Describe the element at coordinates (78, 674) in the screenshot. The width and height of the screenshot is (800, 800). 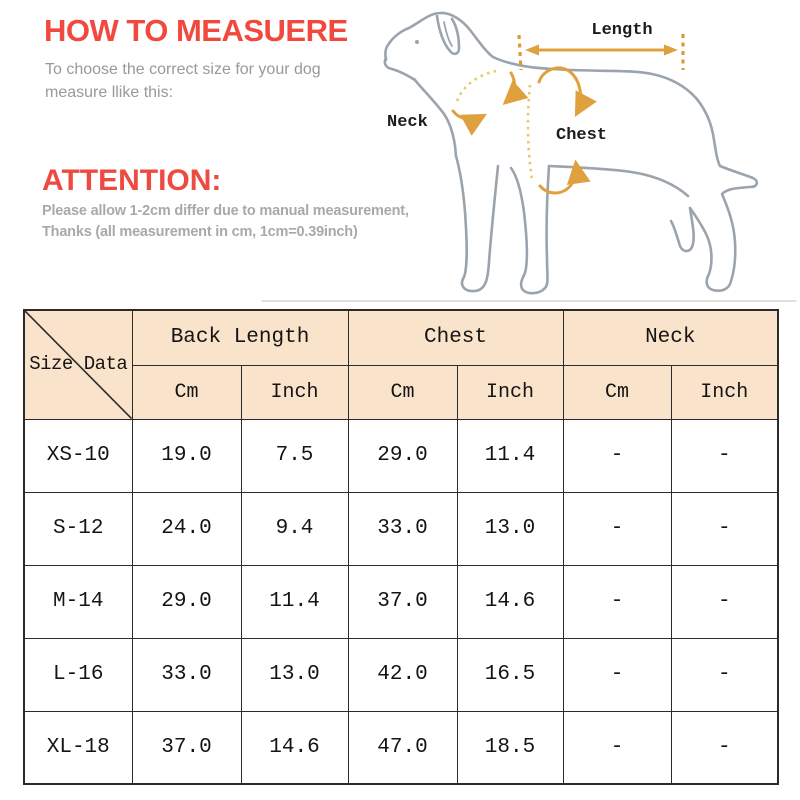
I see `size-label: L-16` at that location.